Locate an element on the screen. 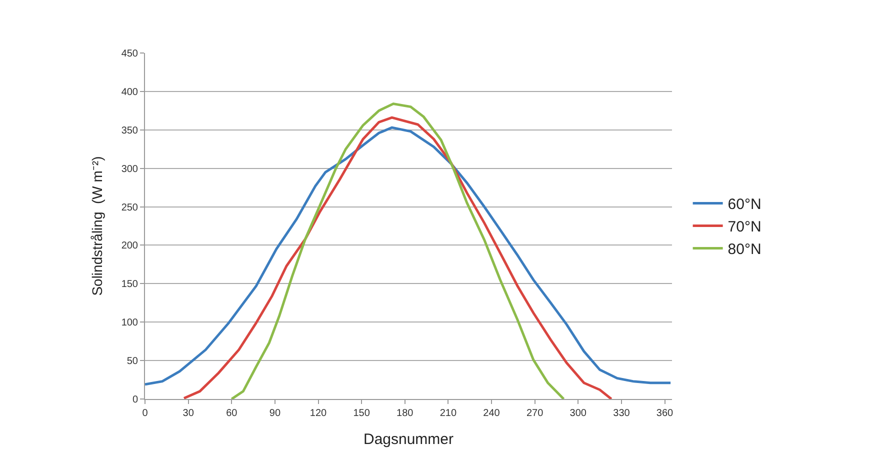 The width and height of the screenshot is (884, 468). y-tick-label: 400 is located at coordinates (129, 92).